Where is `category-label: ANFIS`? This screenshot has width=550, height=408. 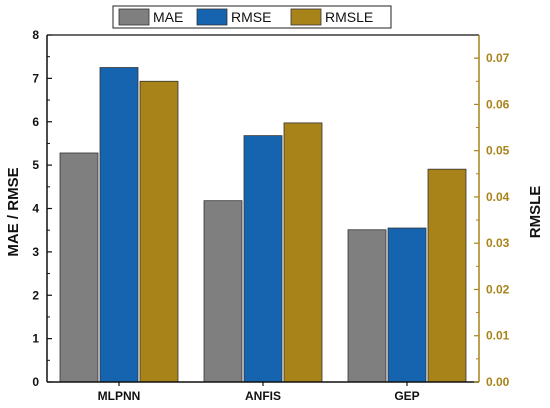 category-label: ANFIS is located at coordinates (263, 396).